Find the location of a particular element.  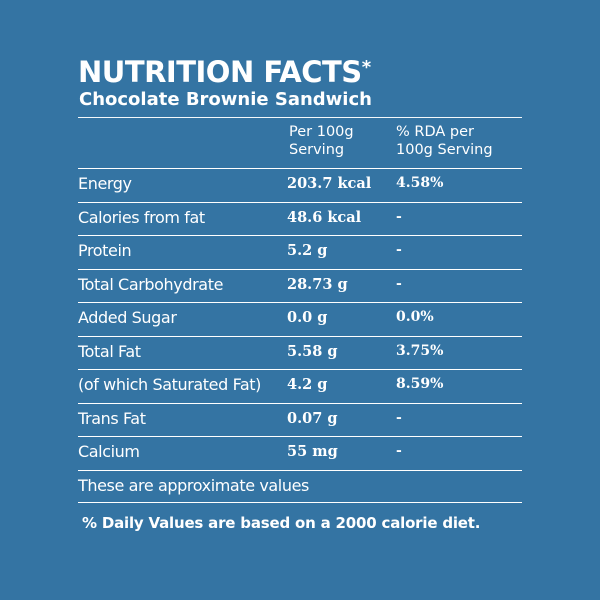

table-row: Protein 5.2 g - is located at coordinates (300, 252).